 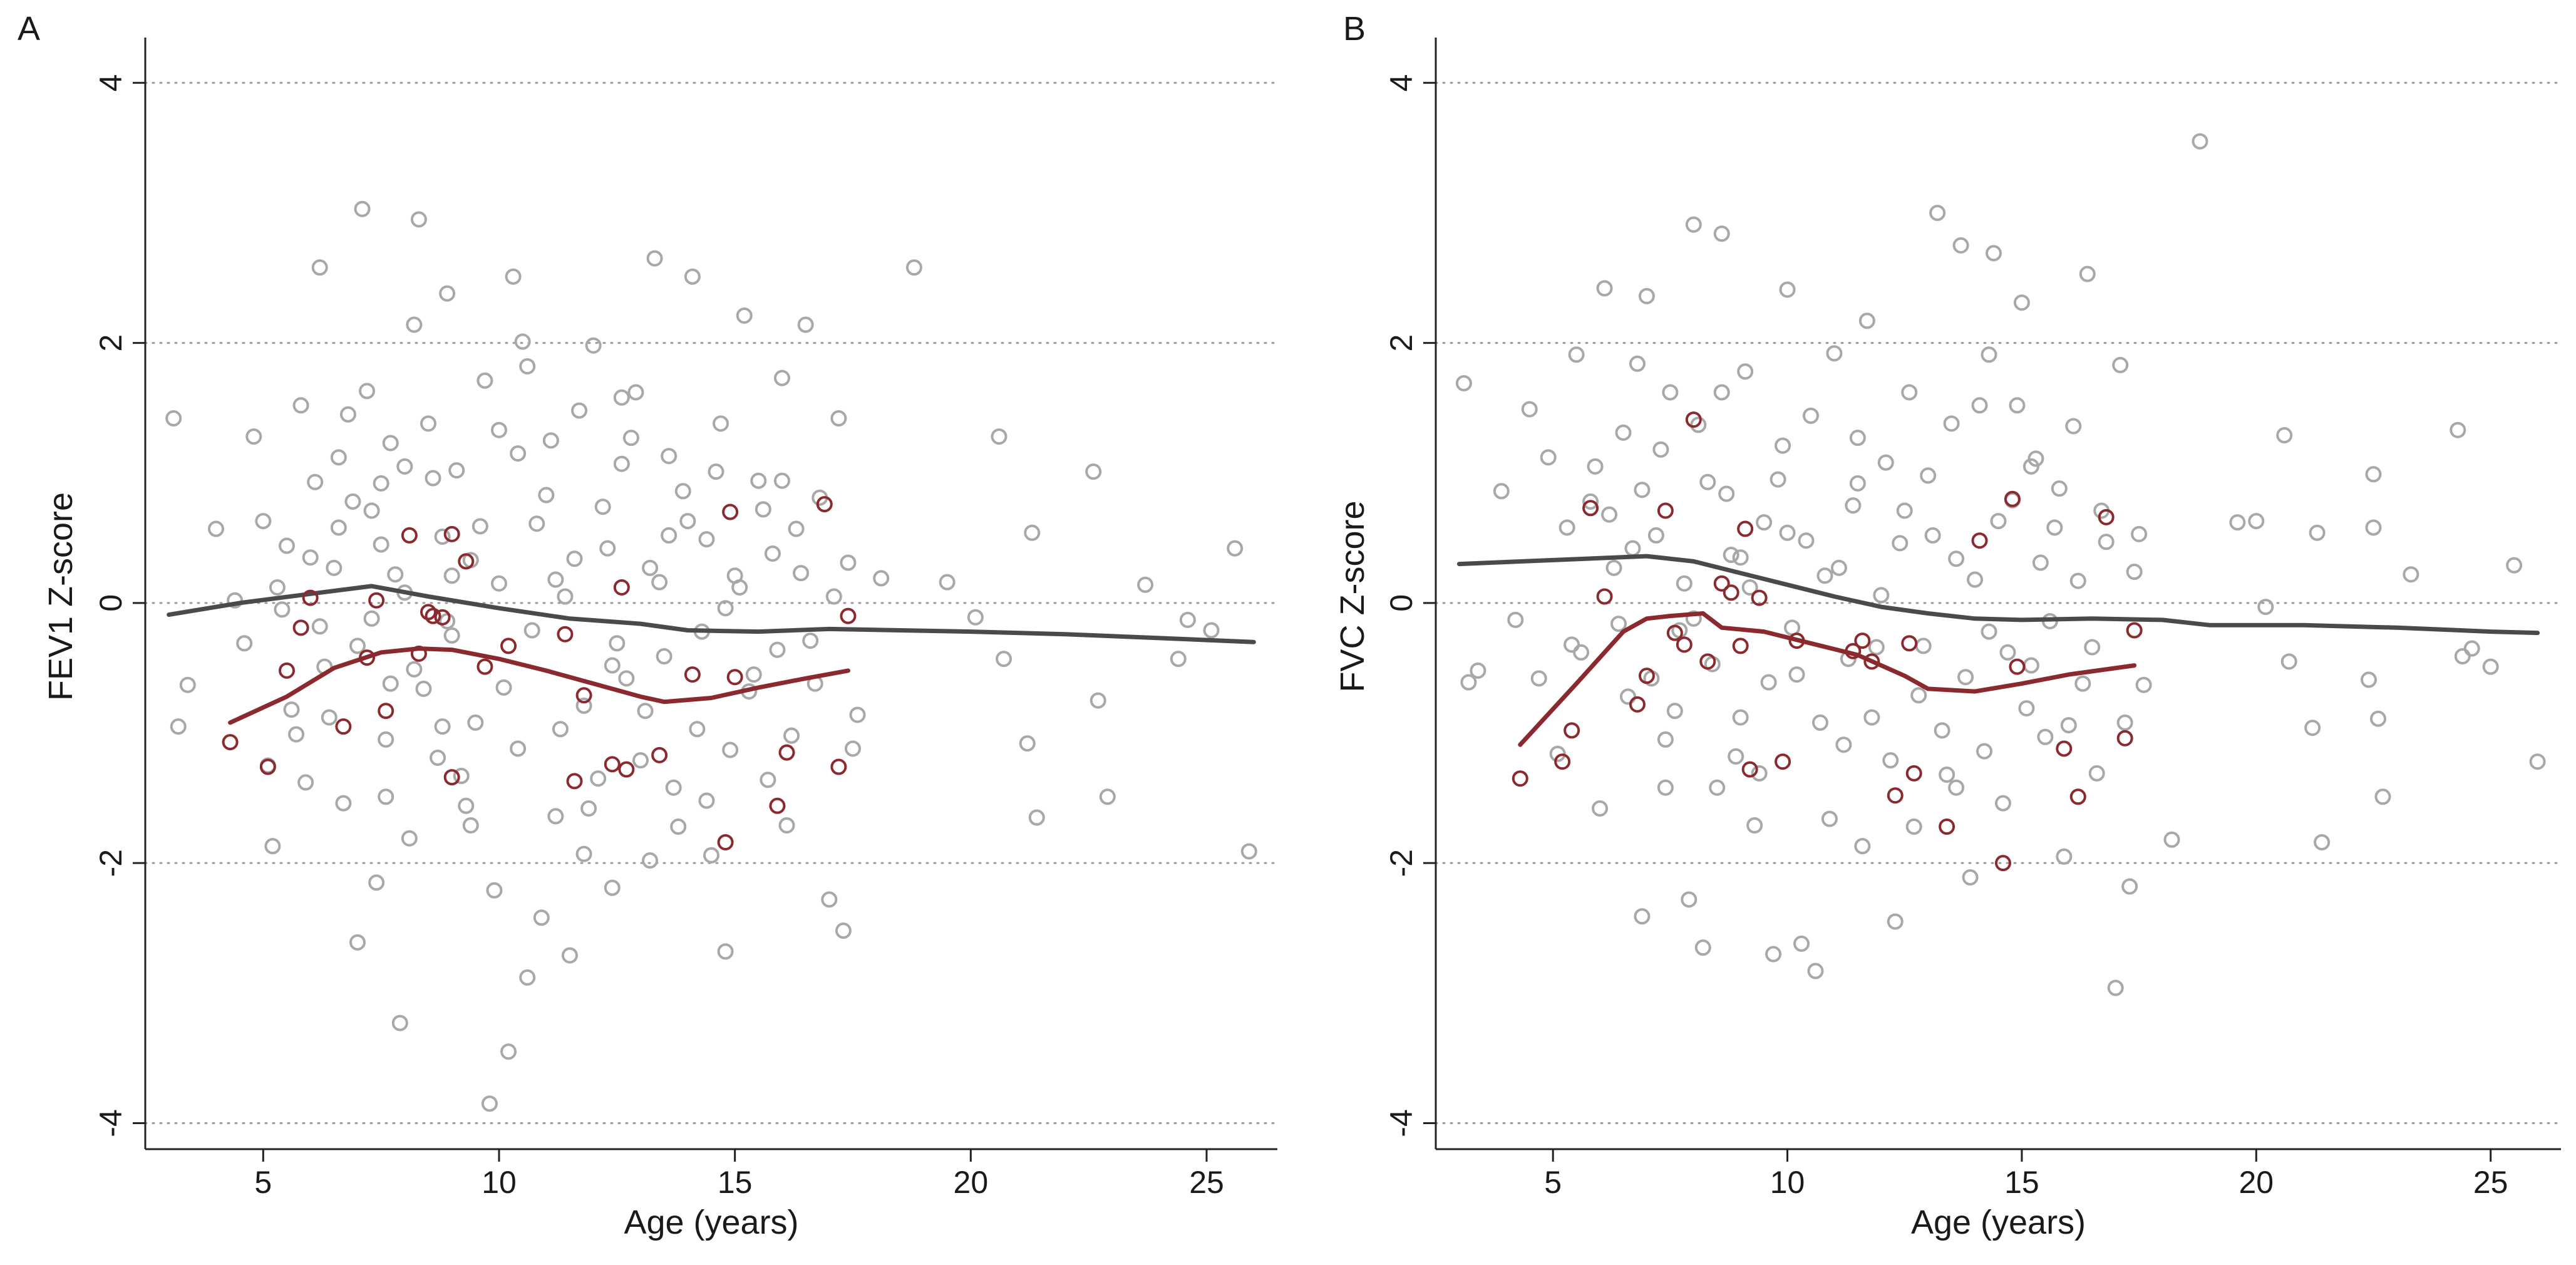 I want to click on smooth-line-highlighted, so click(x=1828, y=679).